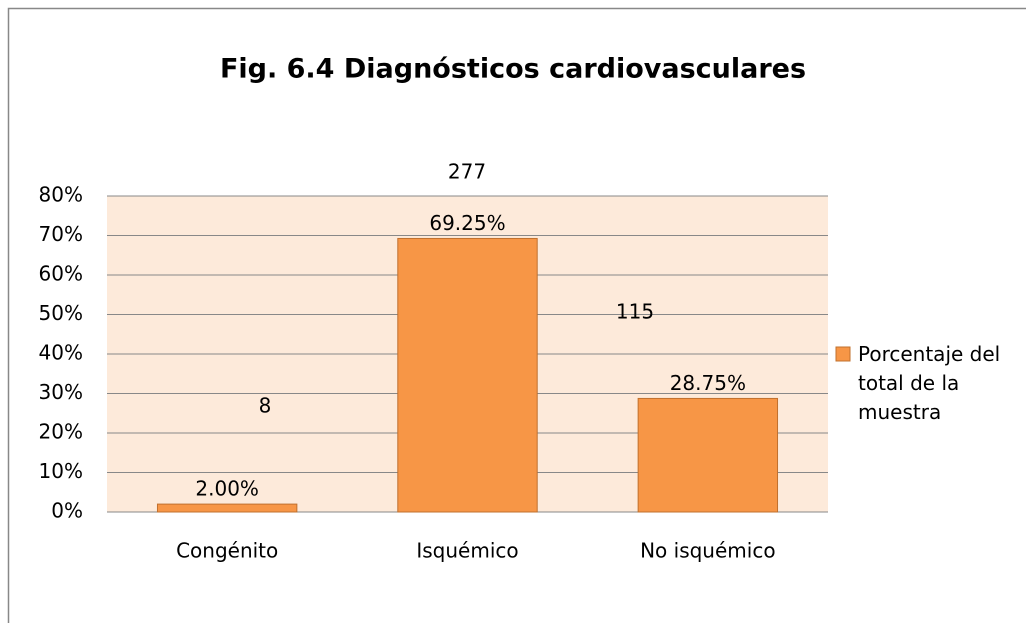  I want to click on y-tick-label: 50%, so click(61, 313).